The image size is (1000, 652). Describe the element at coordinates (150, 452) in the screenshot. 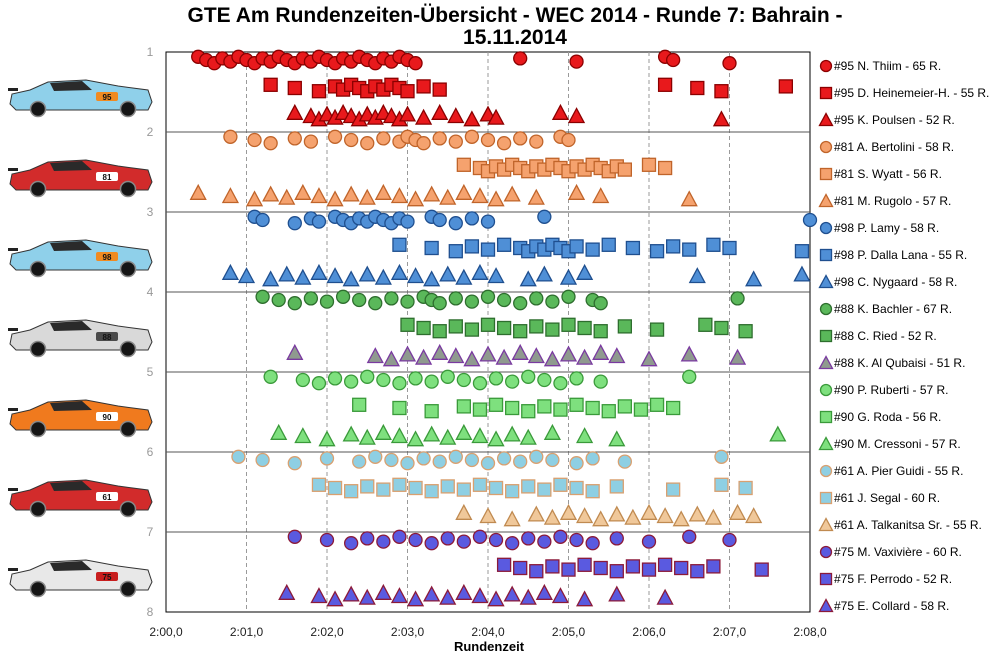

I see `y-tick-label: 6` at that location.